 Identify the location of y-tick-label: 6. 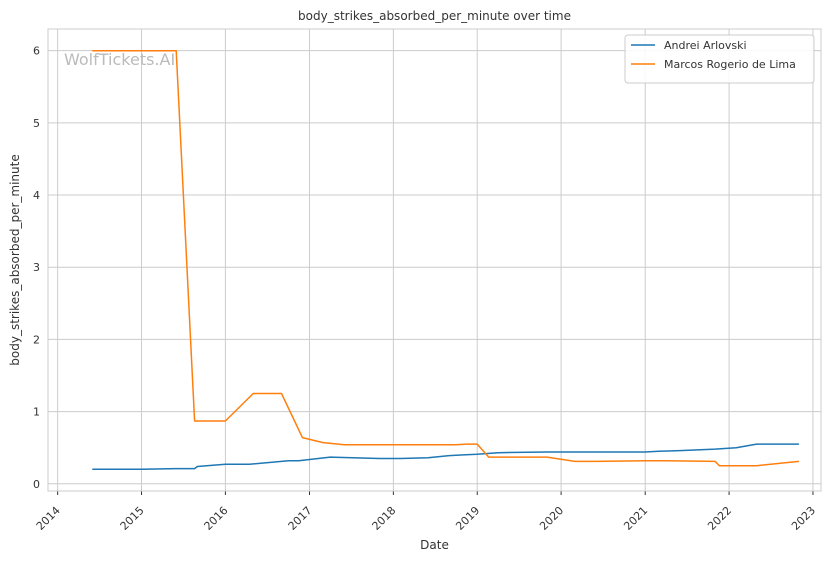
(36, 51).